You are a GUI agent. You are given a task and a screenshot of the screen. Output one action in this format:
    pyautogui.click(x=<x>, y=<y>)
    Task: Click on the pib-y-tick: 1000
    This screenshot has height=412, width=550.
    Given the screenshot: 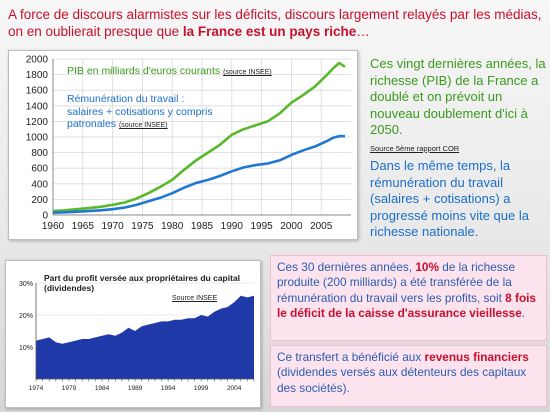 What is the action you would take?
    pyautogui.click(x=37, y=138)
    